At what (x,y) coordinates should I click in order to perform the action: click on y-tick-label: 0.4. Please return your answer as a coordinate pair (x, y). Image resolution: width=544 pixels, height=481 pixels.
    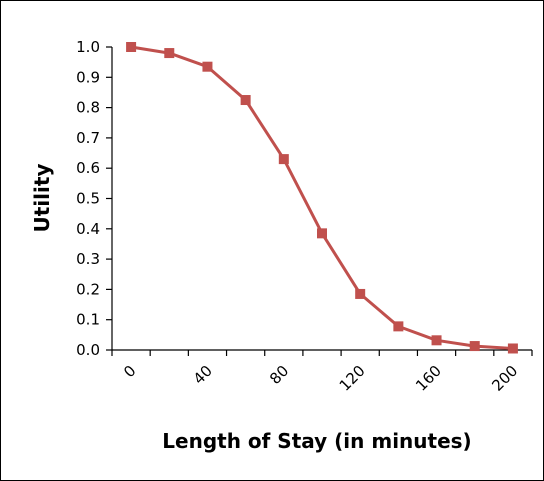
    Looking at the image, I should click on (88, 229).